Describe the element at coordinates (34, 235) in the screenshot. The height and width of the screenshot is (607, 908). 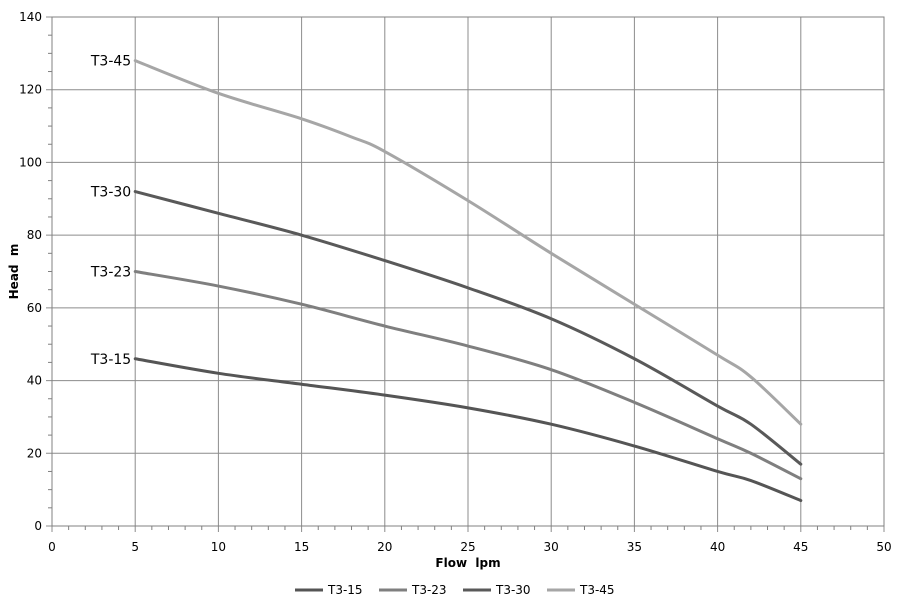
I see `y-tick-label: 80` at that location.